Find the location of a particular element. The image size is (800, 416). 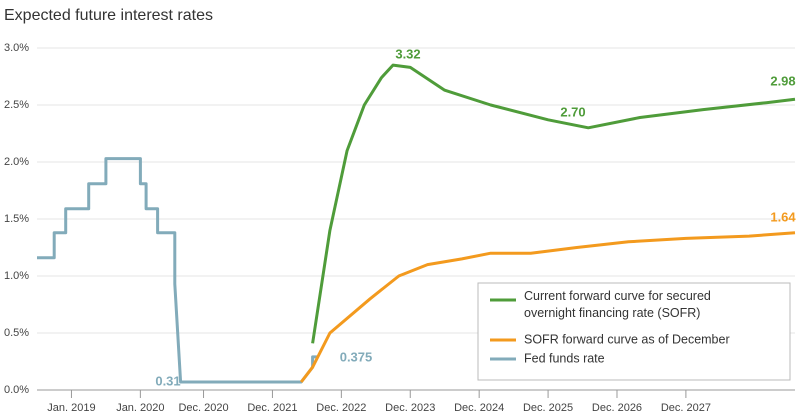

y-tick-label: 1.5% is located at coordinates (16, 219).